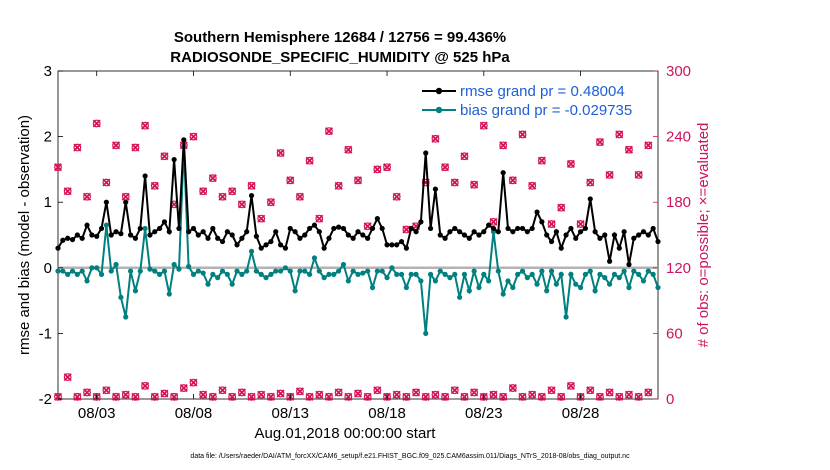 This screenshot has height=470, width=830. What do you see at coordinates (678, 137) in the screenshot?
I see `right-tick-label-4: 240` at bounding box center [678, 137].